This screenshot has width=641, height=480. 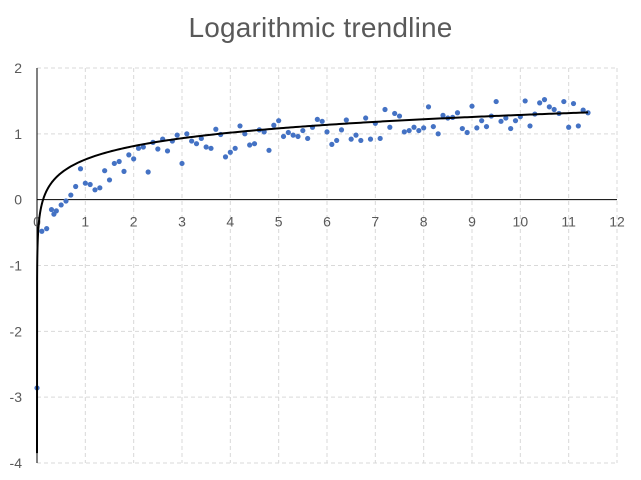 I want to click on x-tick-label: 10, so click(x=521, y=222).